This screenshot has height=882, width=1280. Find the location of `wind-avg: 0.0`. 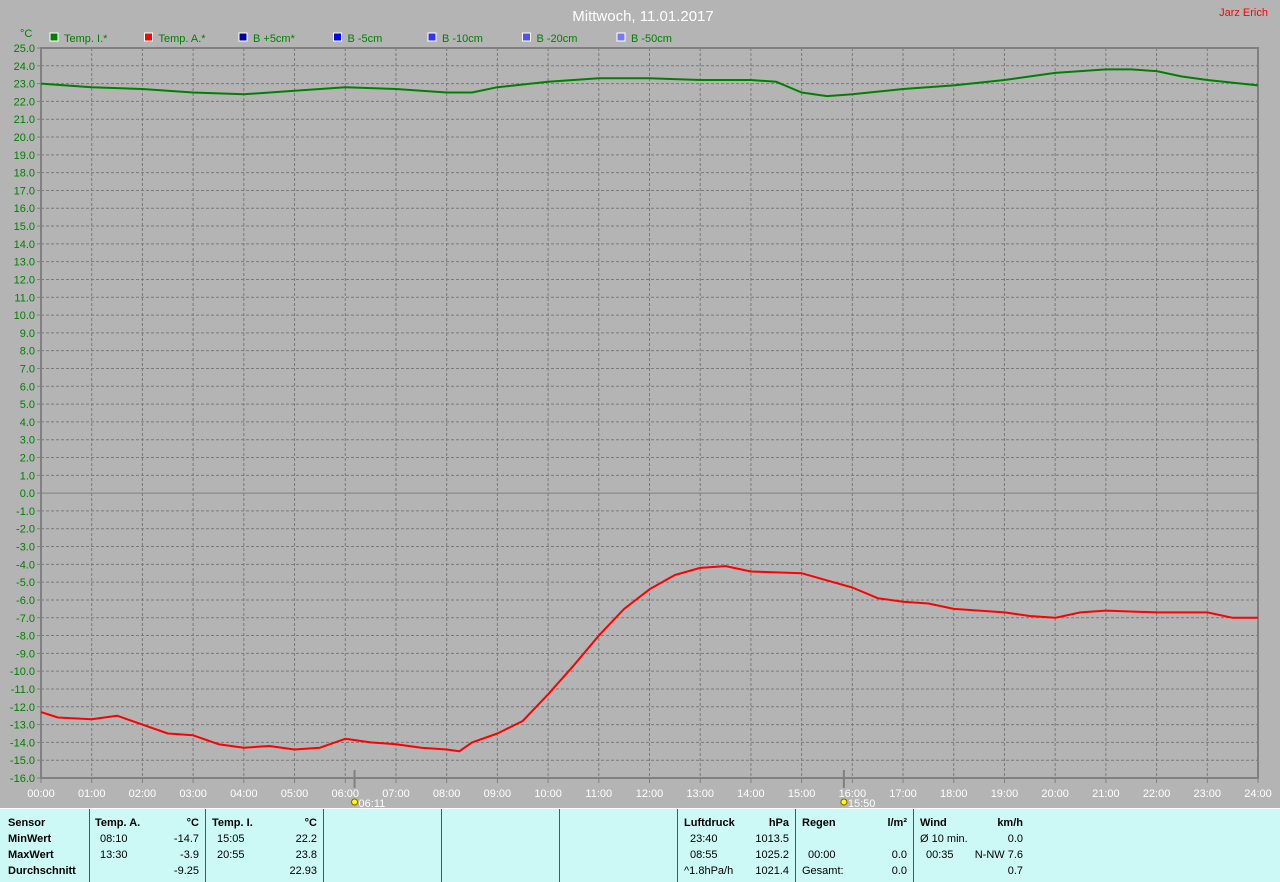

wind-avg: 0.0 is located at coordinates (1015, 839).